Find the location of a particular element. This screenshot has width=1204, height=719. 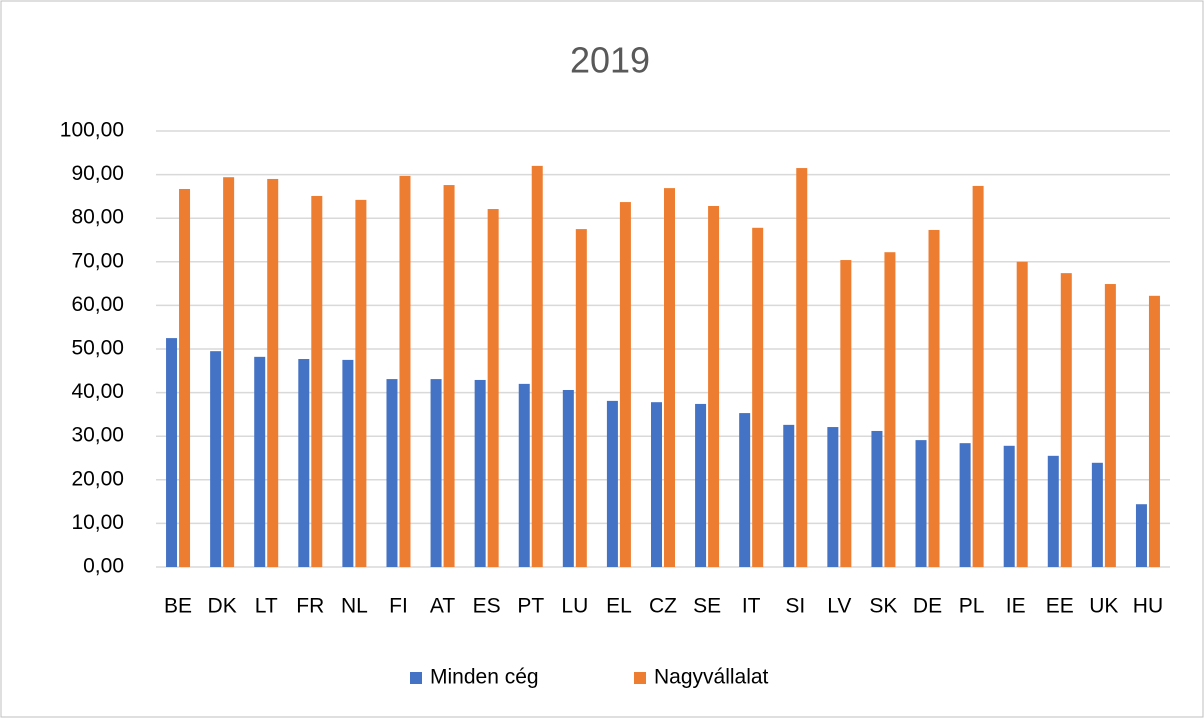

x-tick-label: CZ is located at coordinates (663, 606).